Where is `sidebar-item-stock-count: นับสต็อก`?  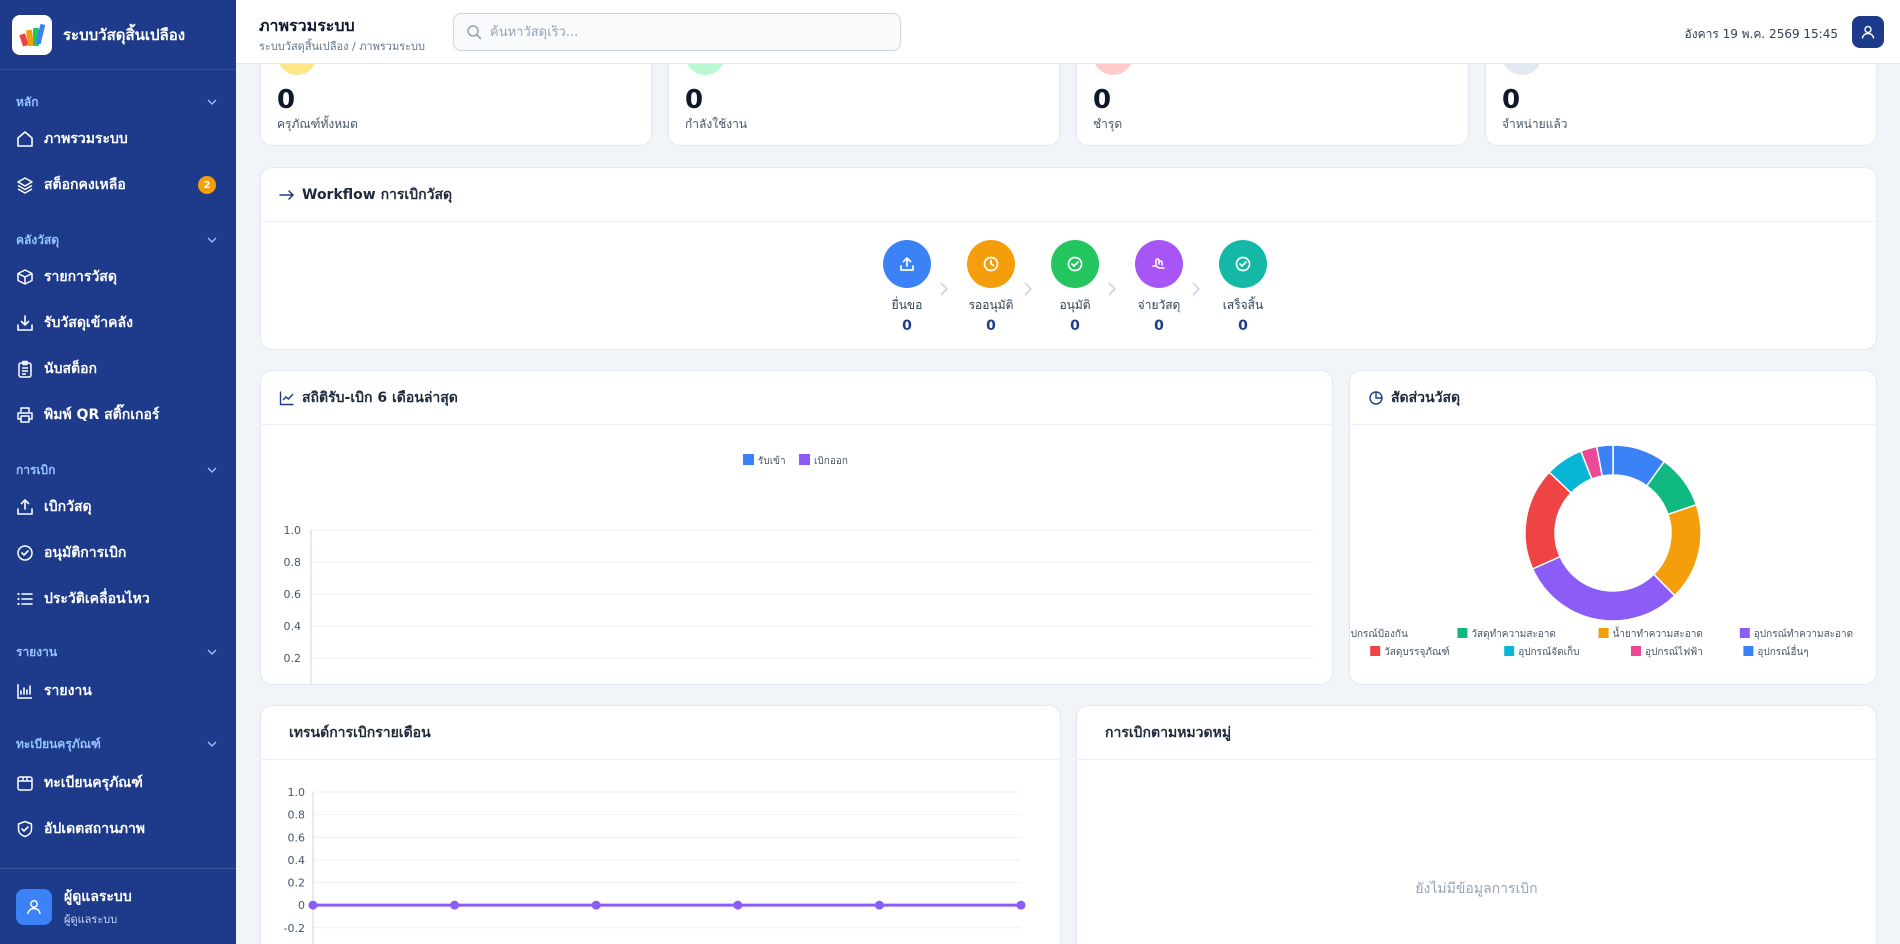 sidebar-item-stock-count: นับสต็อก is located at coordinates (116, 369).